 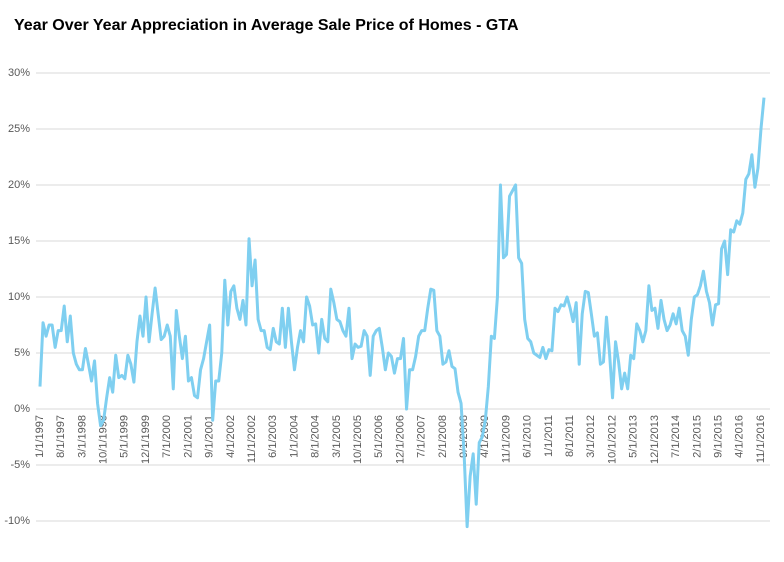 I want to click on x-tick-label: 8/1/2004, so click(x=316, y=436).